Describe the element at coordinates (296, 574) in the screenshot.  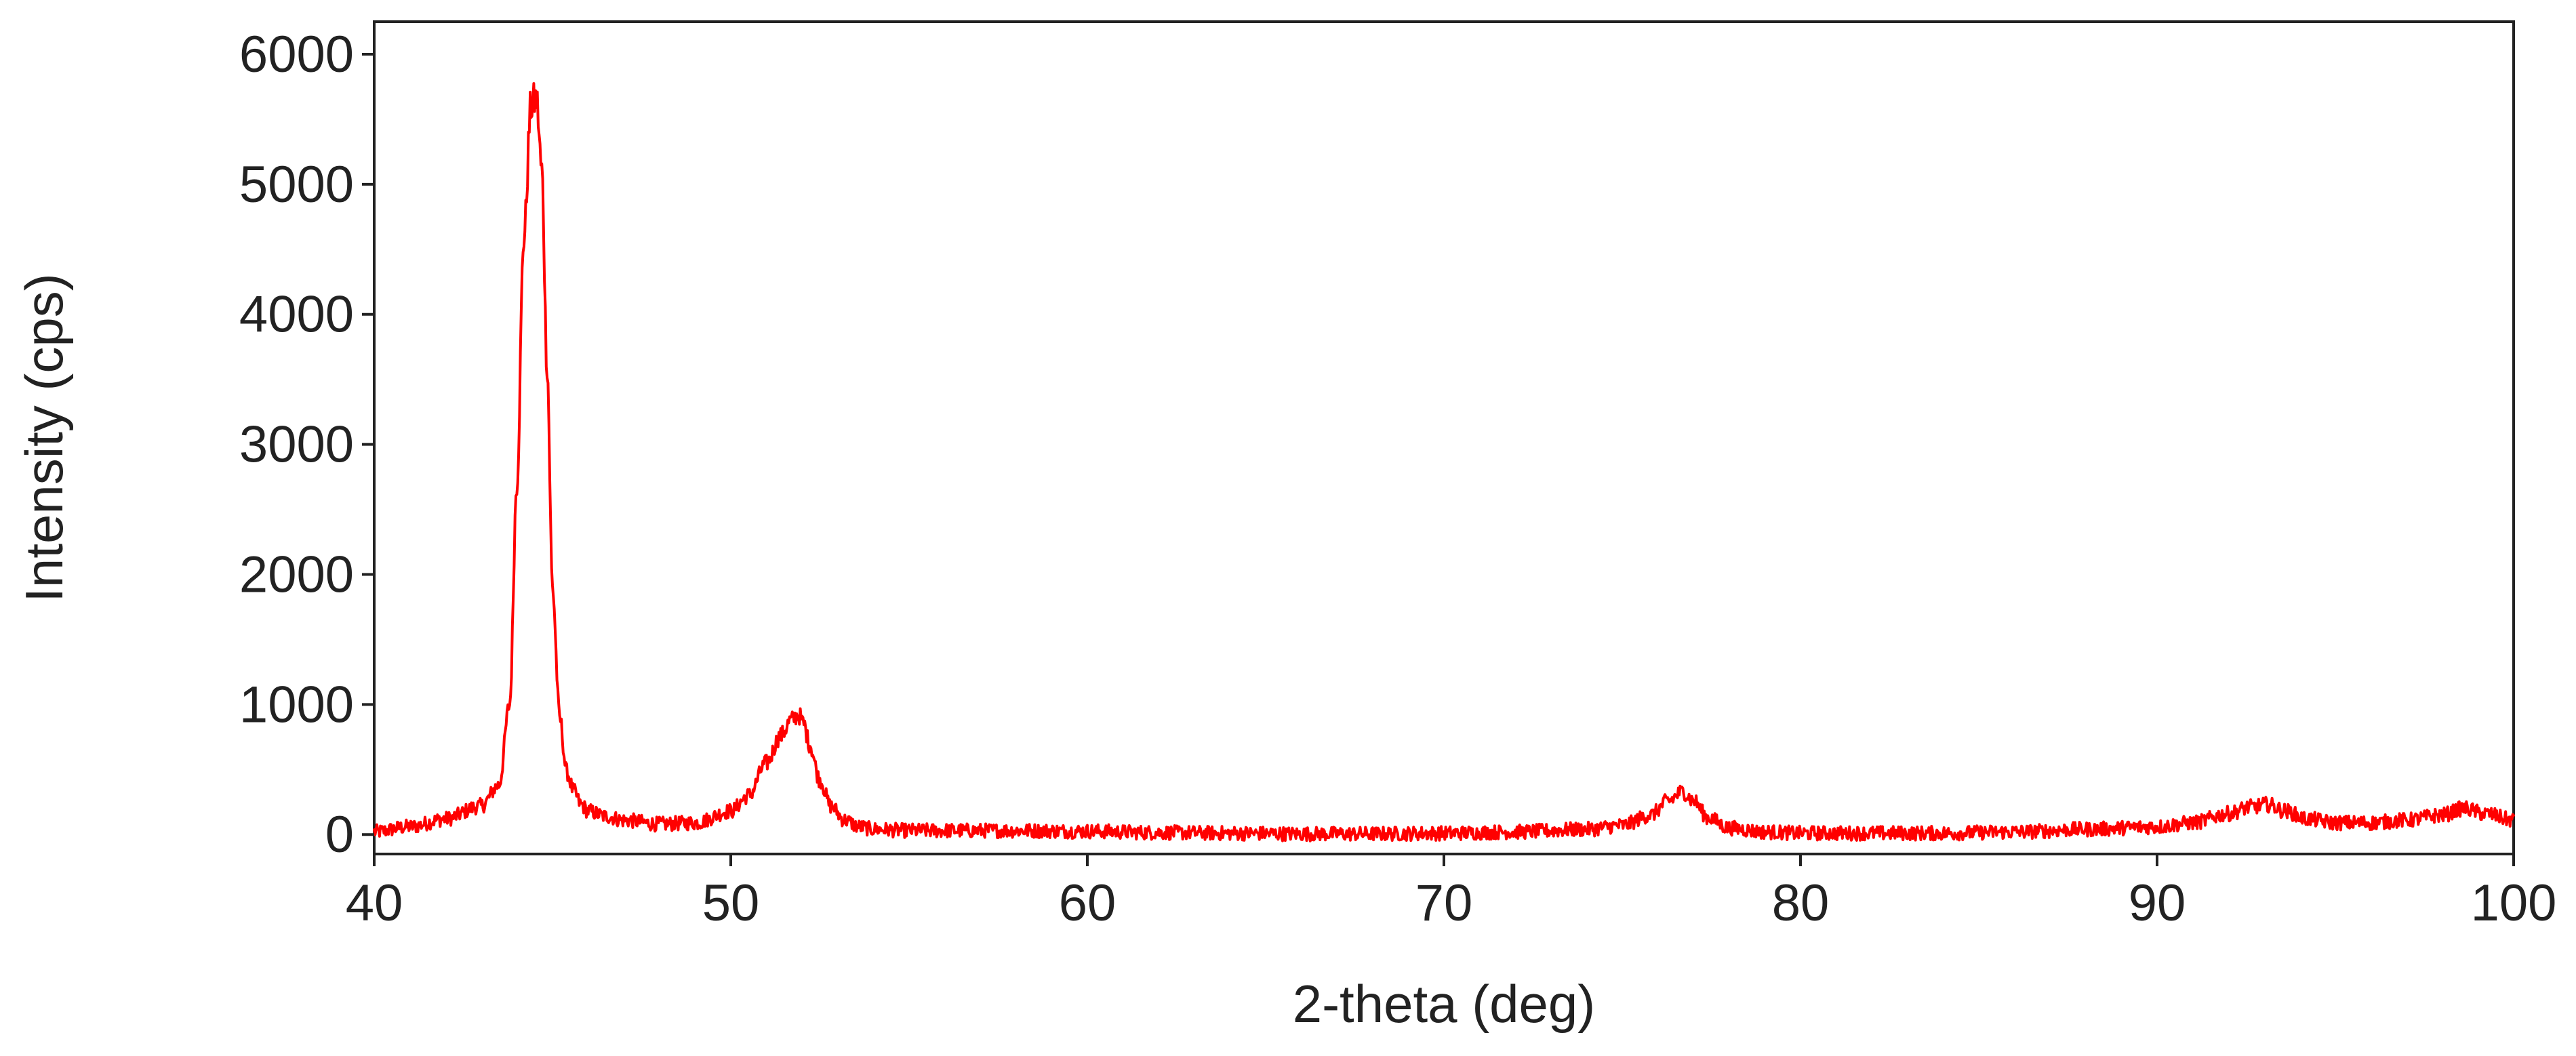
I see `y-tick-label-2000: 2000` at that location.